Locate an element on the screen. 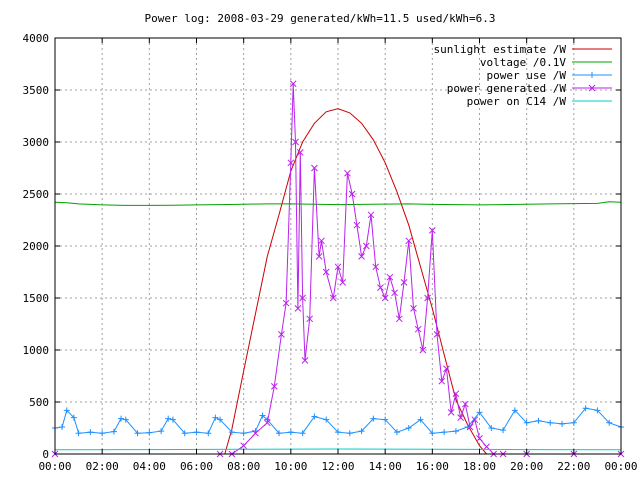  x-tick-label: 06:00 is located at coordinates (196, 466).